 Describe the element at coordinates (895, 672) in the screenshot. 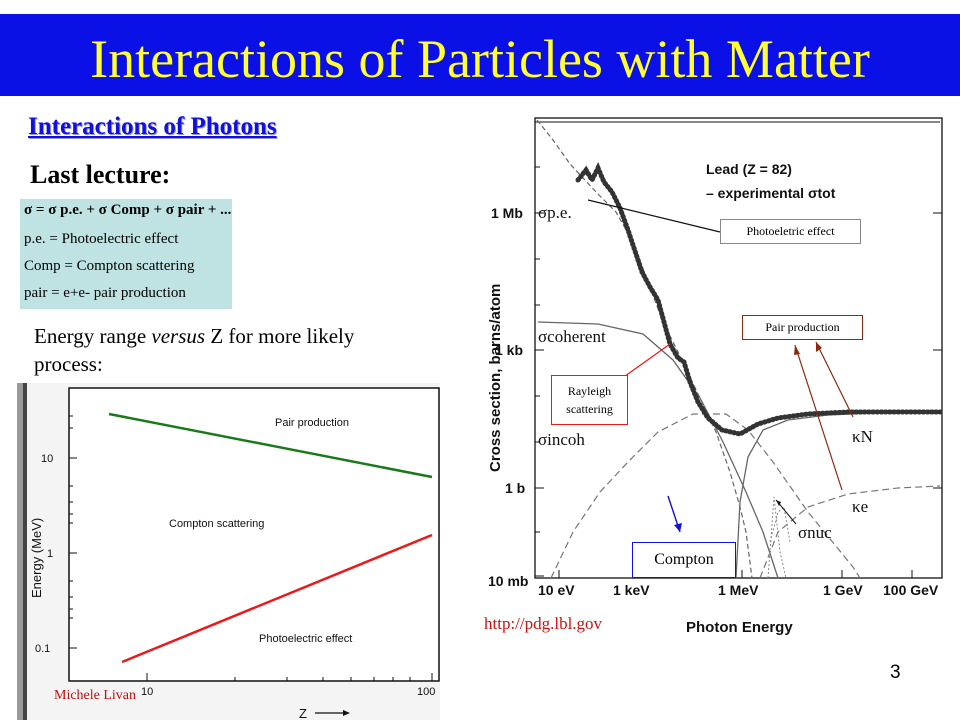

I see `page-number: 3` at that location.